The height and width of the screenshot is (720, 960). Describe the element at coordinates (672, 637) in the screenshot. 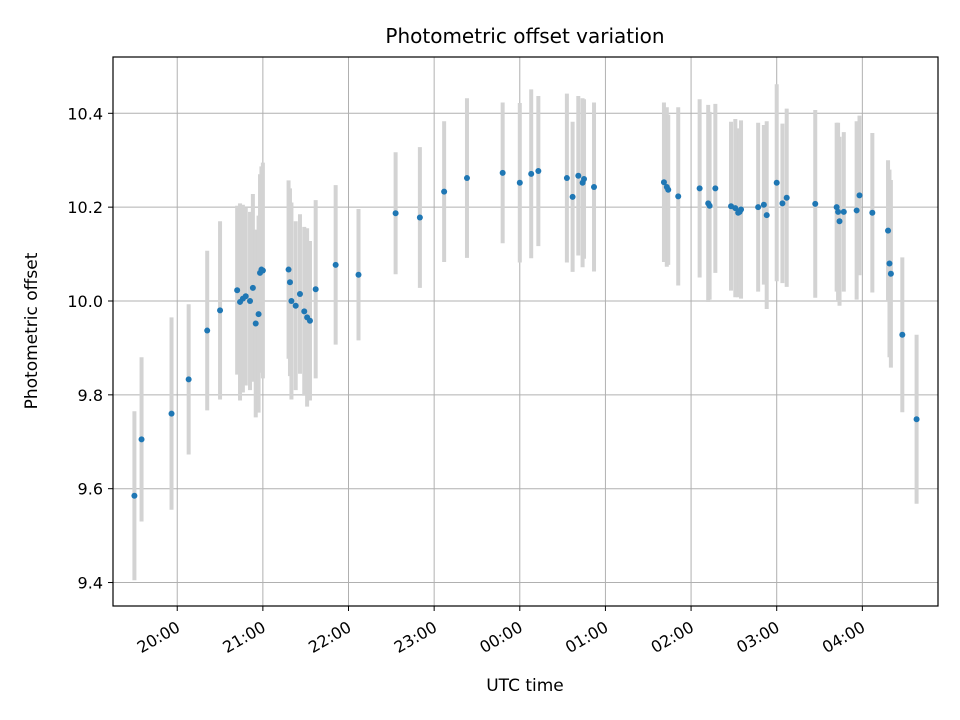

I see `x-tick-label: 02:00` at that location.